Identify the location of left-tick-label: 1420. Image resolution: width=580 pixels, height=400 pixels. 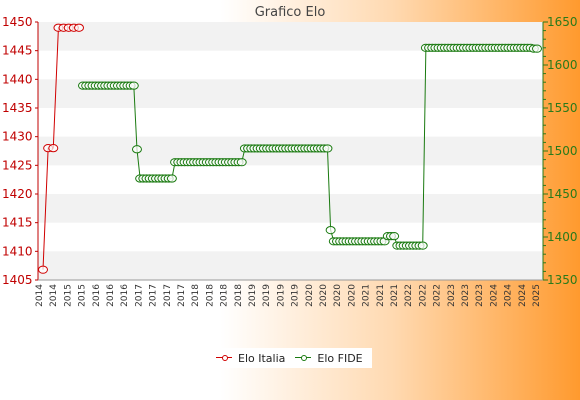
(17, 194).